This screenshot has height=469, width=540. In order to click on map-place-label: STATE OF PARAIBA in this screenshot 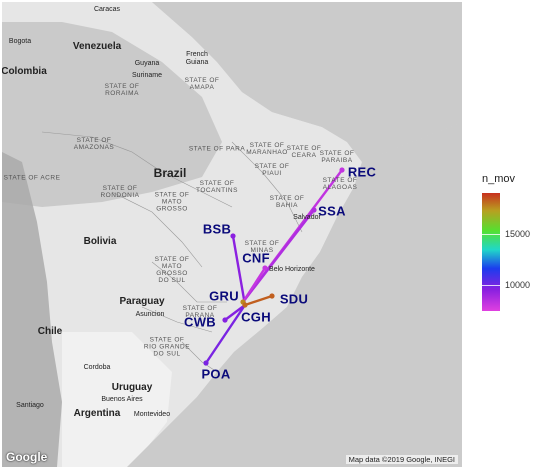, I will do `click(337, 157)`.